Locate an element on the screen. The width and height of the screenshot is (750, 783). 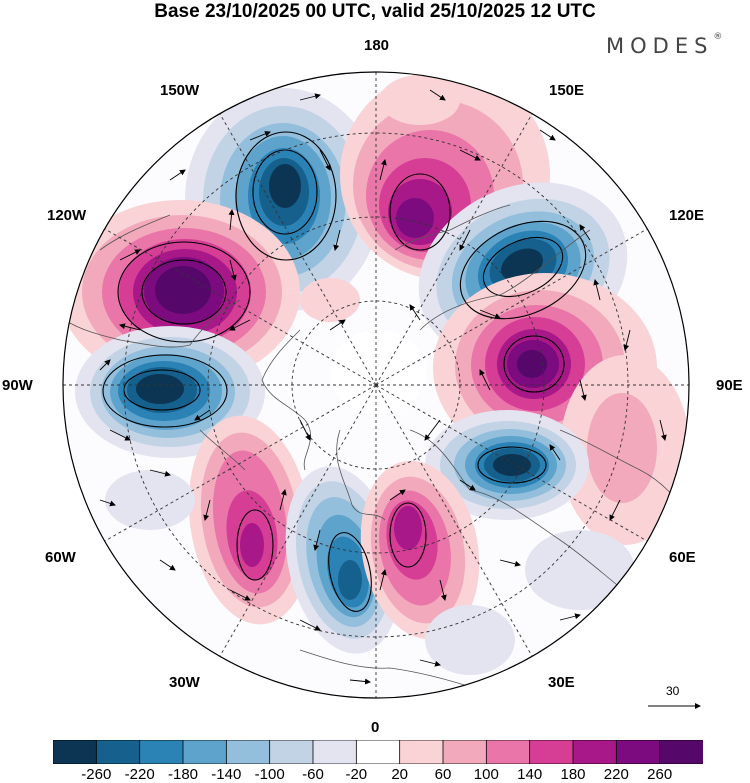
registered-mark: ® is located at coordinates (718, 37).